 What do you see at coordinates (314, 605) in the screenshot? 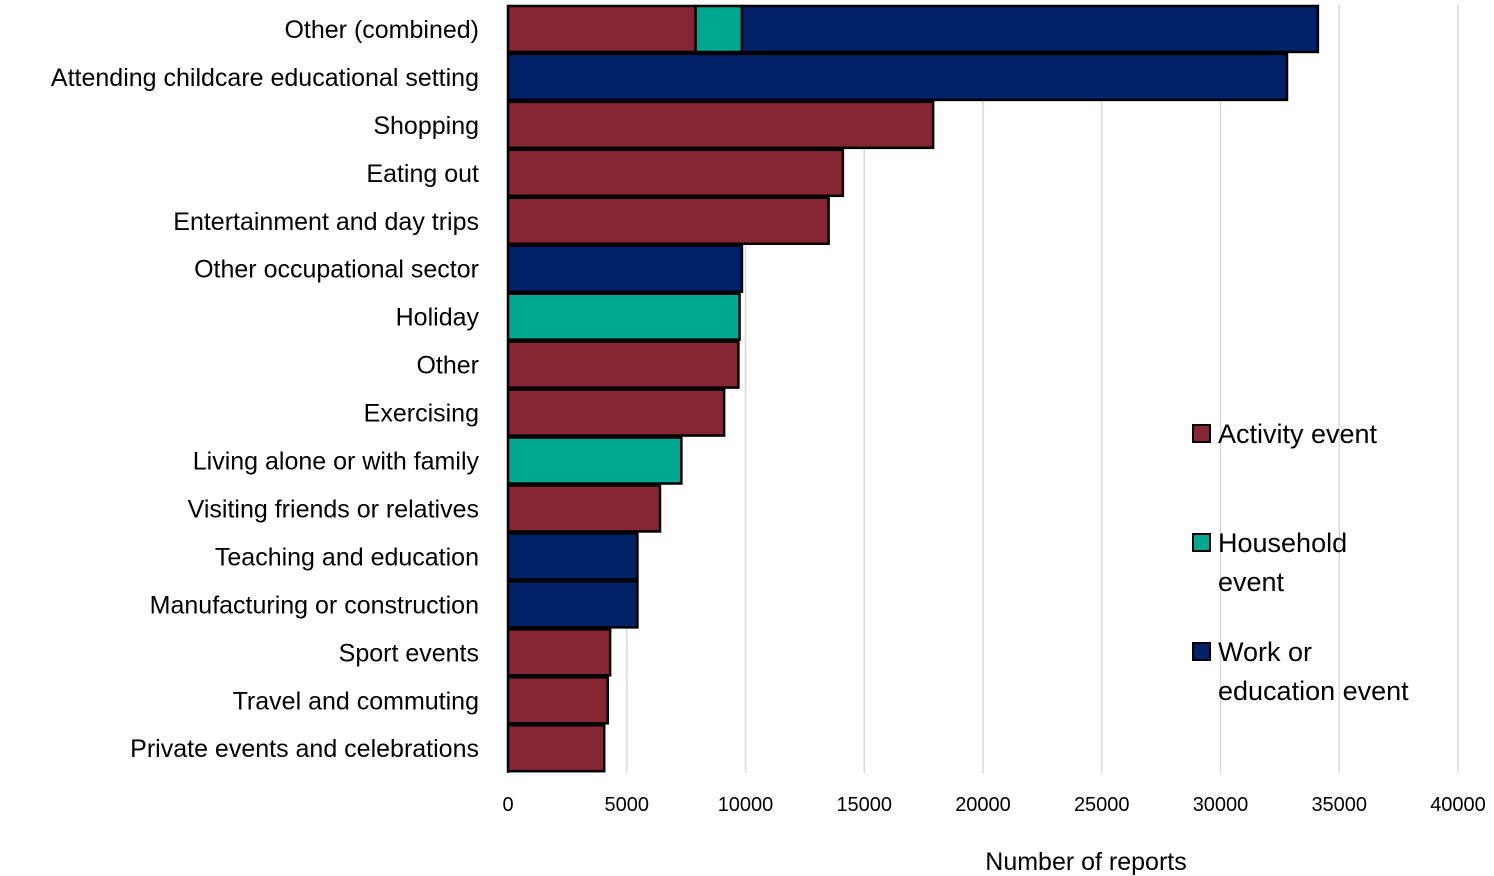
I see `category-label-12: Manufacturing or construction` at bounding box center [314, 605].